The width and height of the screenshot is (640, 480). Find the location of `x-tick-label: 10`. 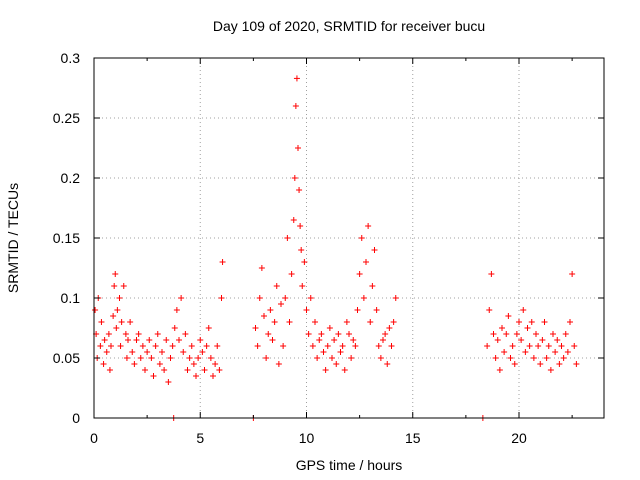

x-tick-label: 10 is located at coordinates (307, 438).